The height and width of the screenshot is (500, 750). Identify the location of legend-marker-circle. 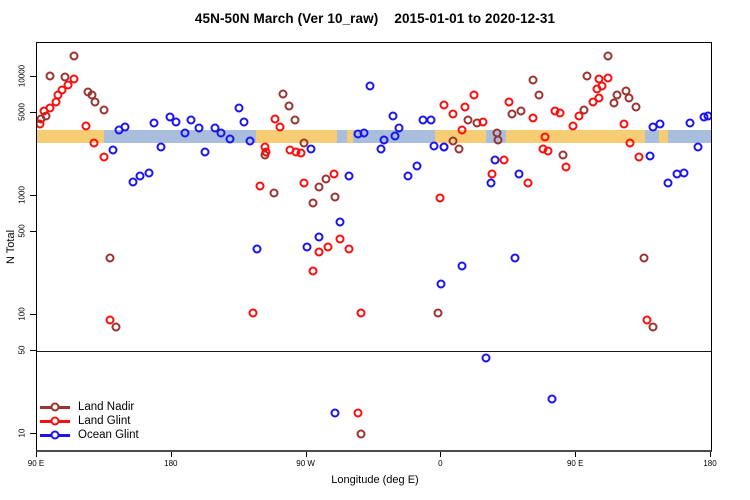
(55, 435).